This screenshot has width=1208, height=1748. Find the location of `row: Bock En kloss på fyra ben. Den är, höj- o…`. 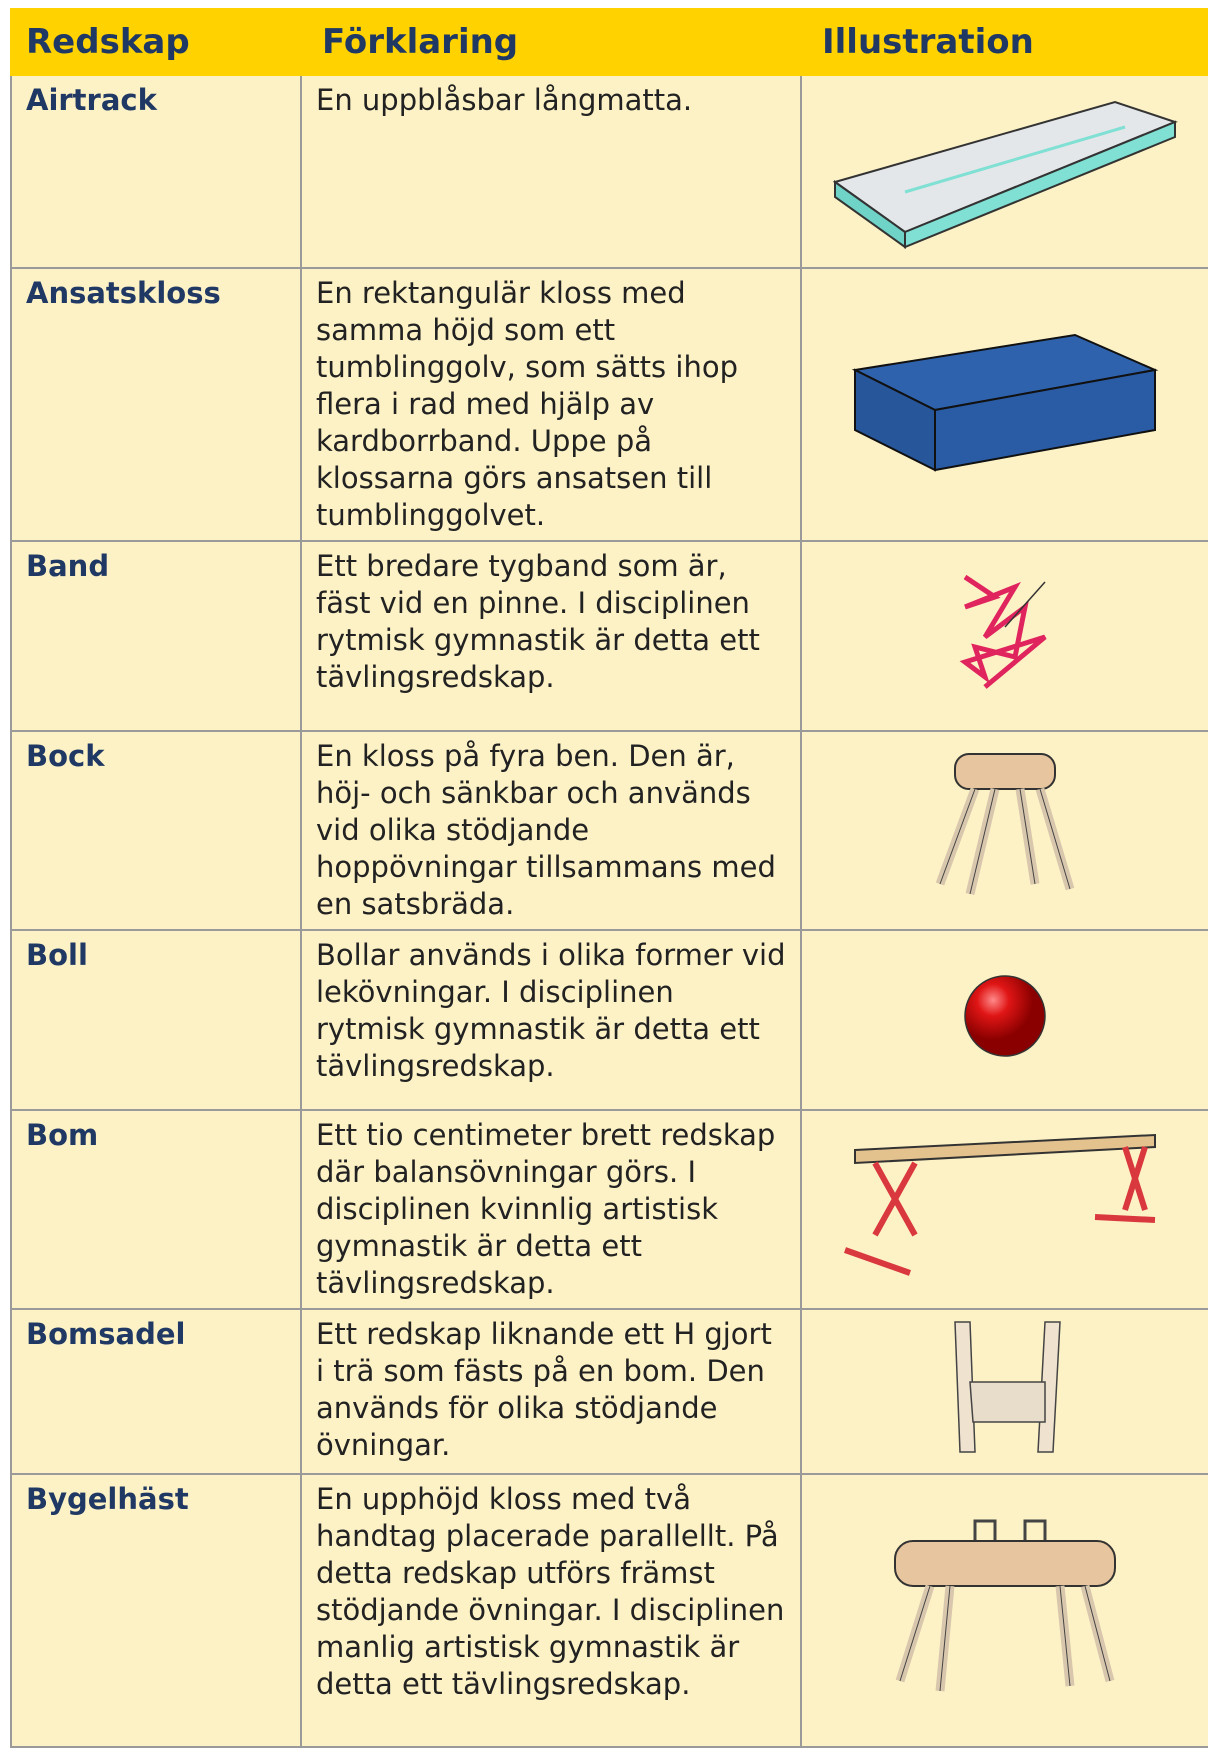

row: Bock En kloss på fyra ben. Den är, höj- o… is located at coordinates (609, 830).